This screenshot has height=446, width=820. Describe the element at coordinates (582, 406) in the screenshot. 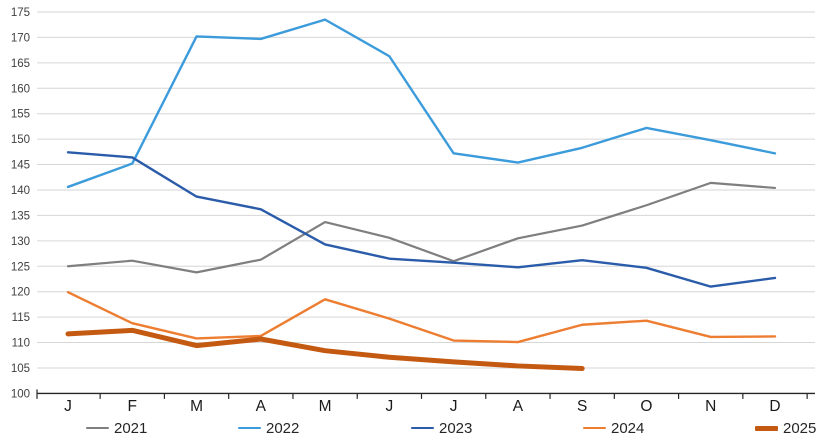

I see `x-axis-label: S` at that location.